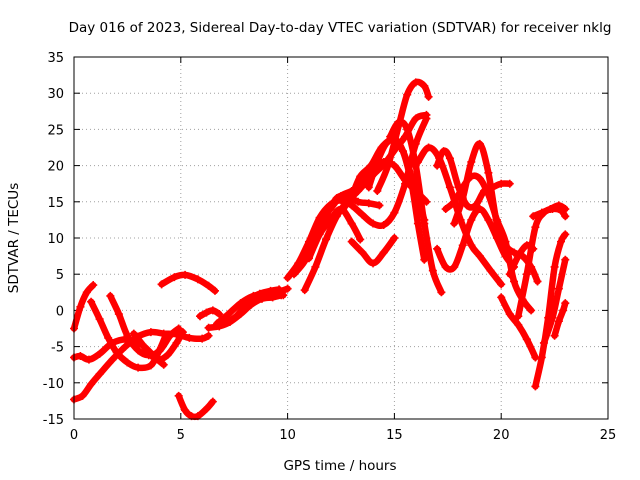 The width and height of the screenshot is (640, 480). Describe the element at coordinates (287, 435) in the screenshot. I see `x-tick-label: 10` at that location.